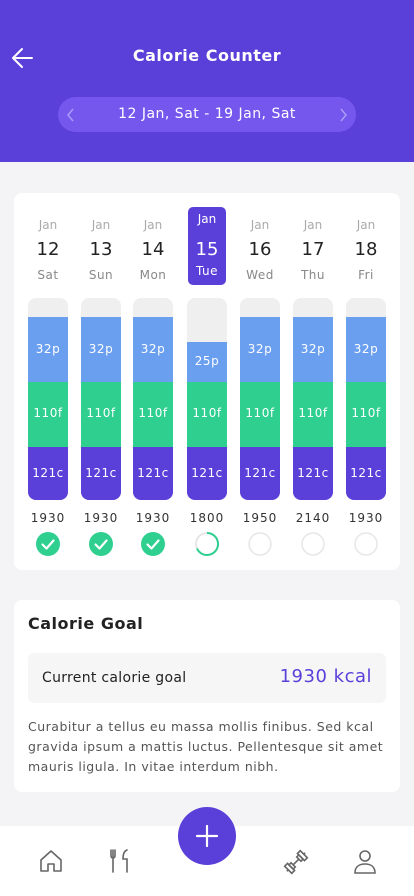 The height and width of the screenshot is (896, 414). What do you see at coordinates (366, 275) in the screenshot?
I see `weekday: Fri` at bounding box center [366, 275].